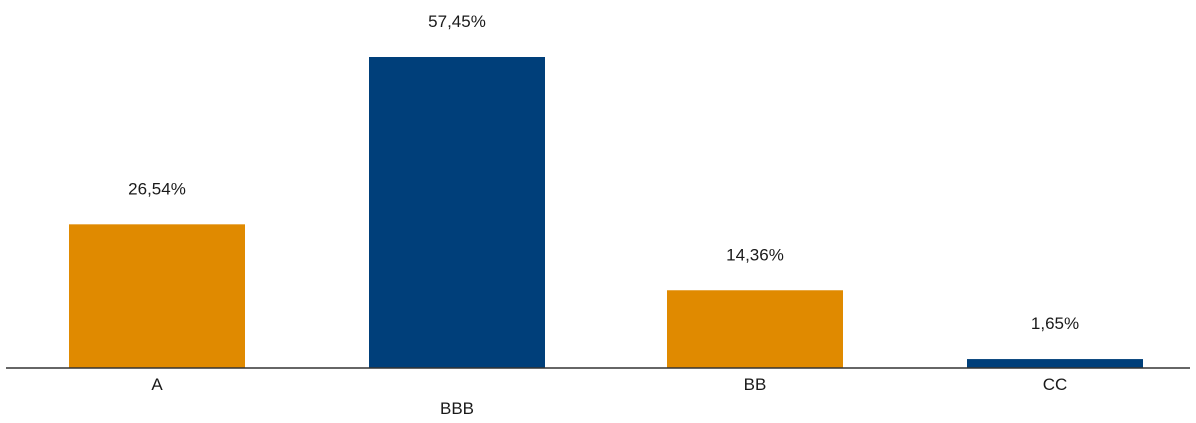 The width and height of the screenshot is (1196, 423). Describe the element at coordinates (157, 188) in the screenshot. I see `value-label-a: 26,54%` at that location.